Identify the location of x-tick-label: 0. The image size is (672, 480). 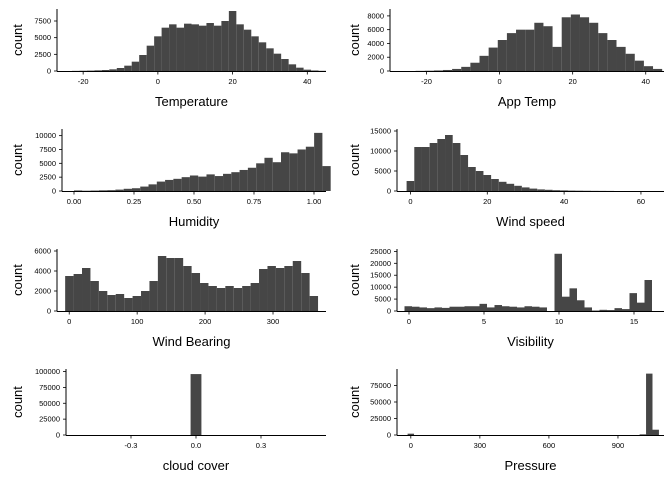
(69, 321).